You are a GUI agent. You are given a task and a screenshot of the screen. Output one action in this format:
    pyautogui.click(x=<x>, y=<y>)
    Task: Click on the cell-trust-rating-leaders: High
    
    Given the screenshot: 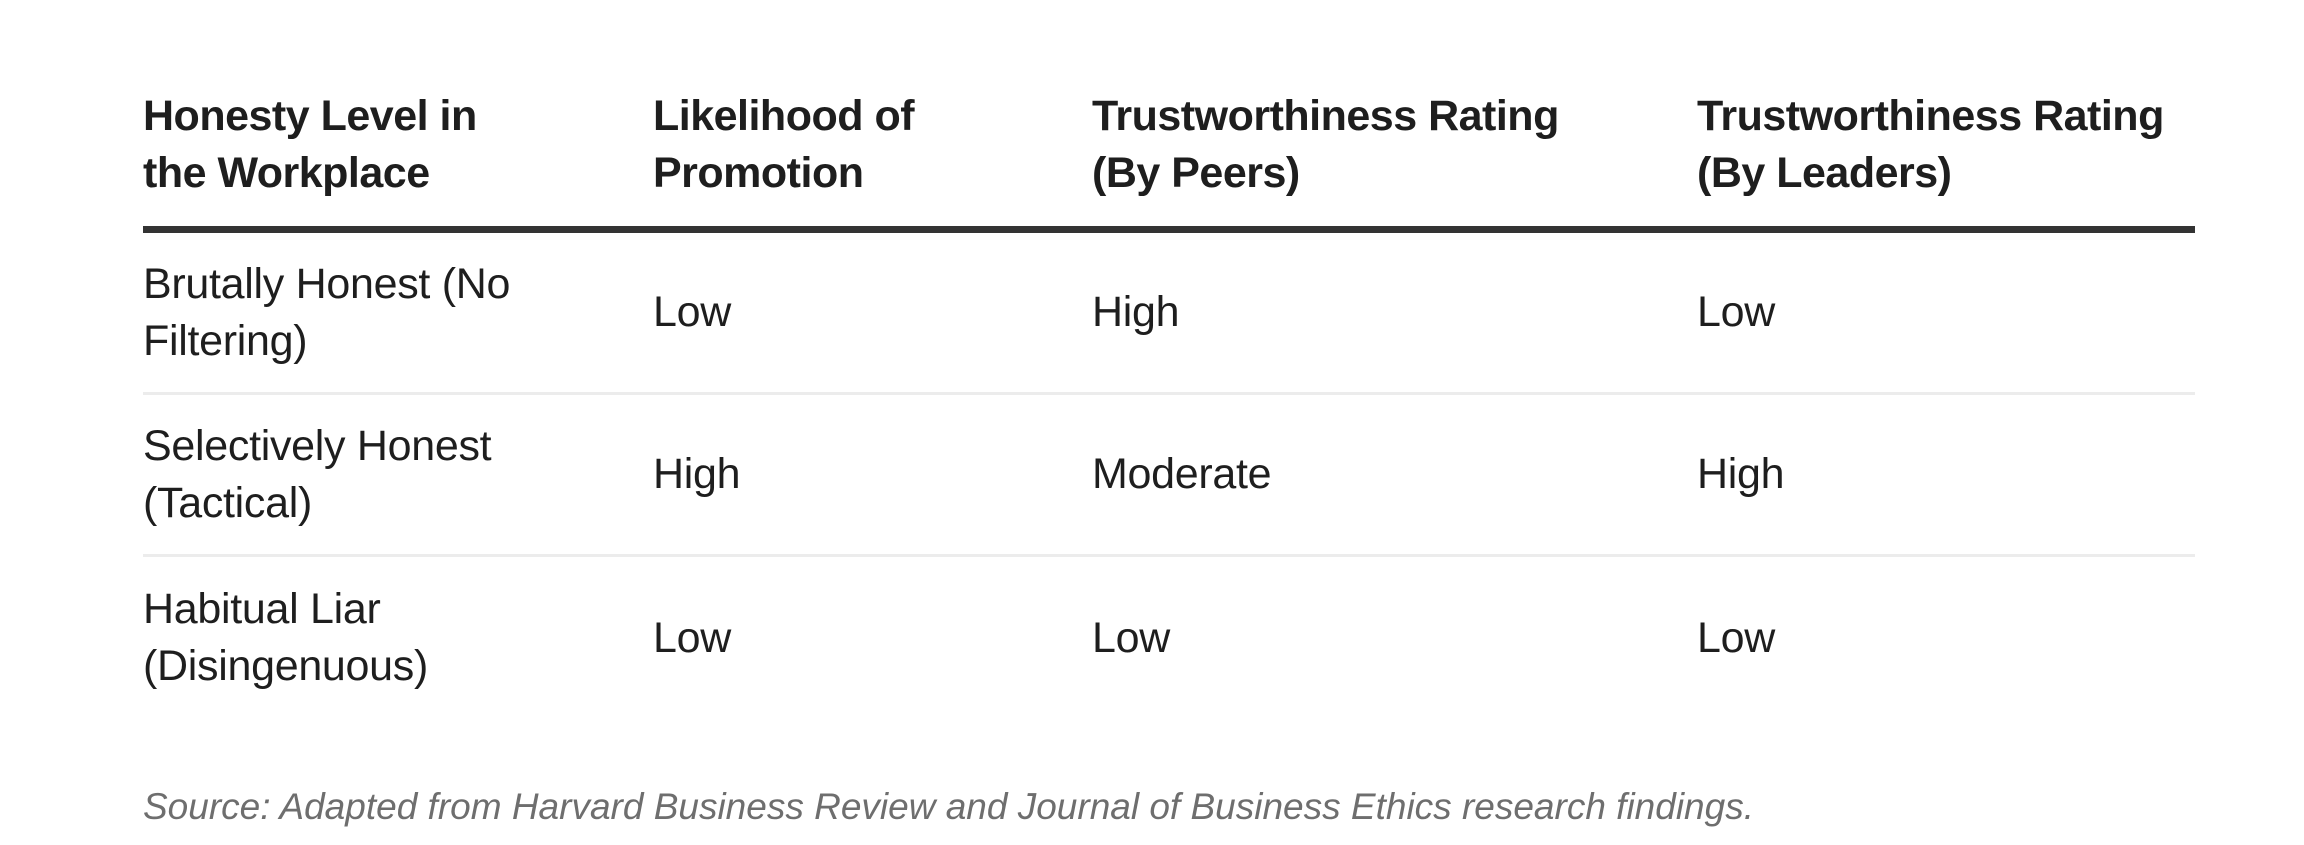 What is the action you would take?
    pyautogui.click(x=1741, y=474)
    